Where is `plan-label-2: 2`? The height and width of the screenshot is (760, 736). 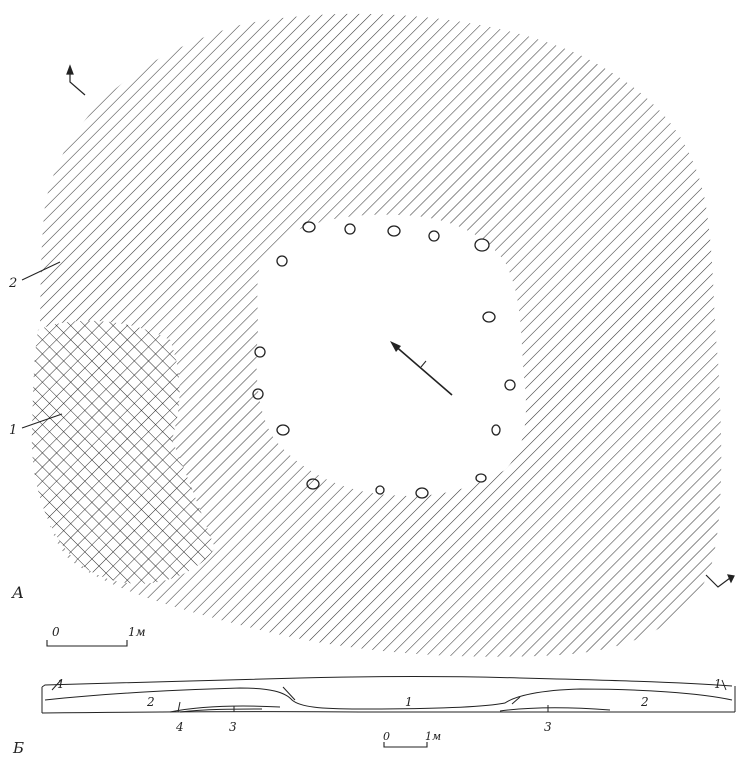
plan-label-2: 2 is located at coordinates (12, 283).